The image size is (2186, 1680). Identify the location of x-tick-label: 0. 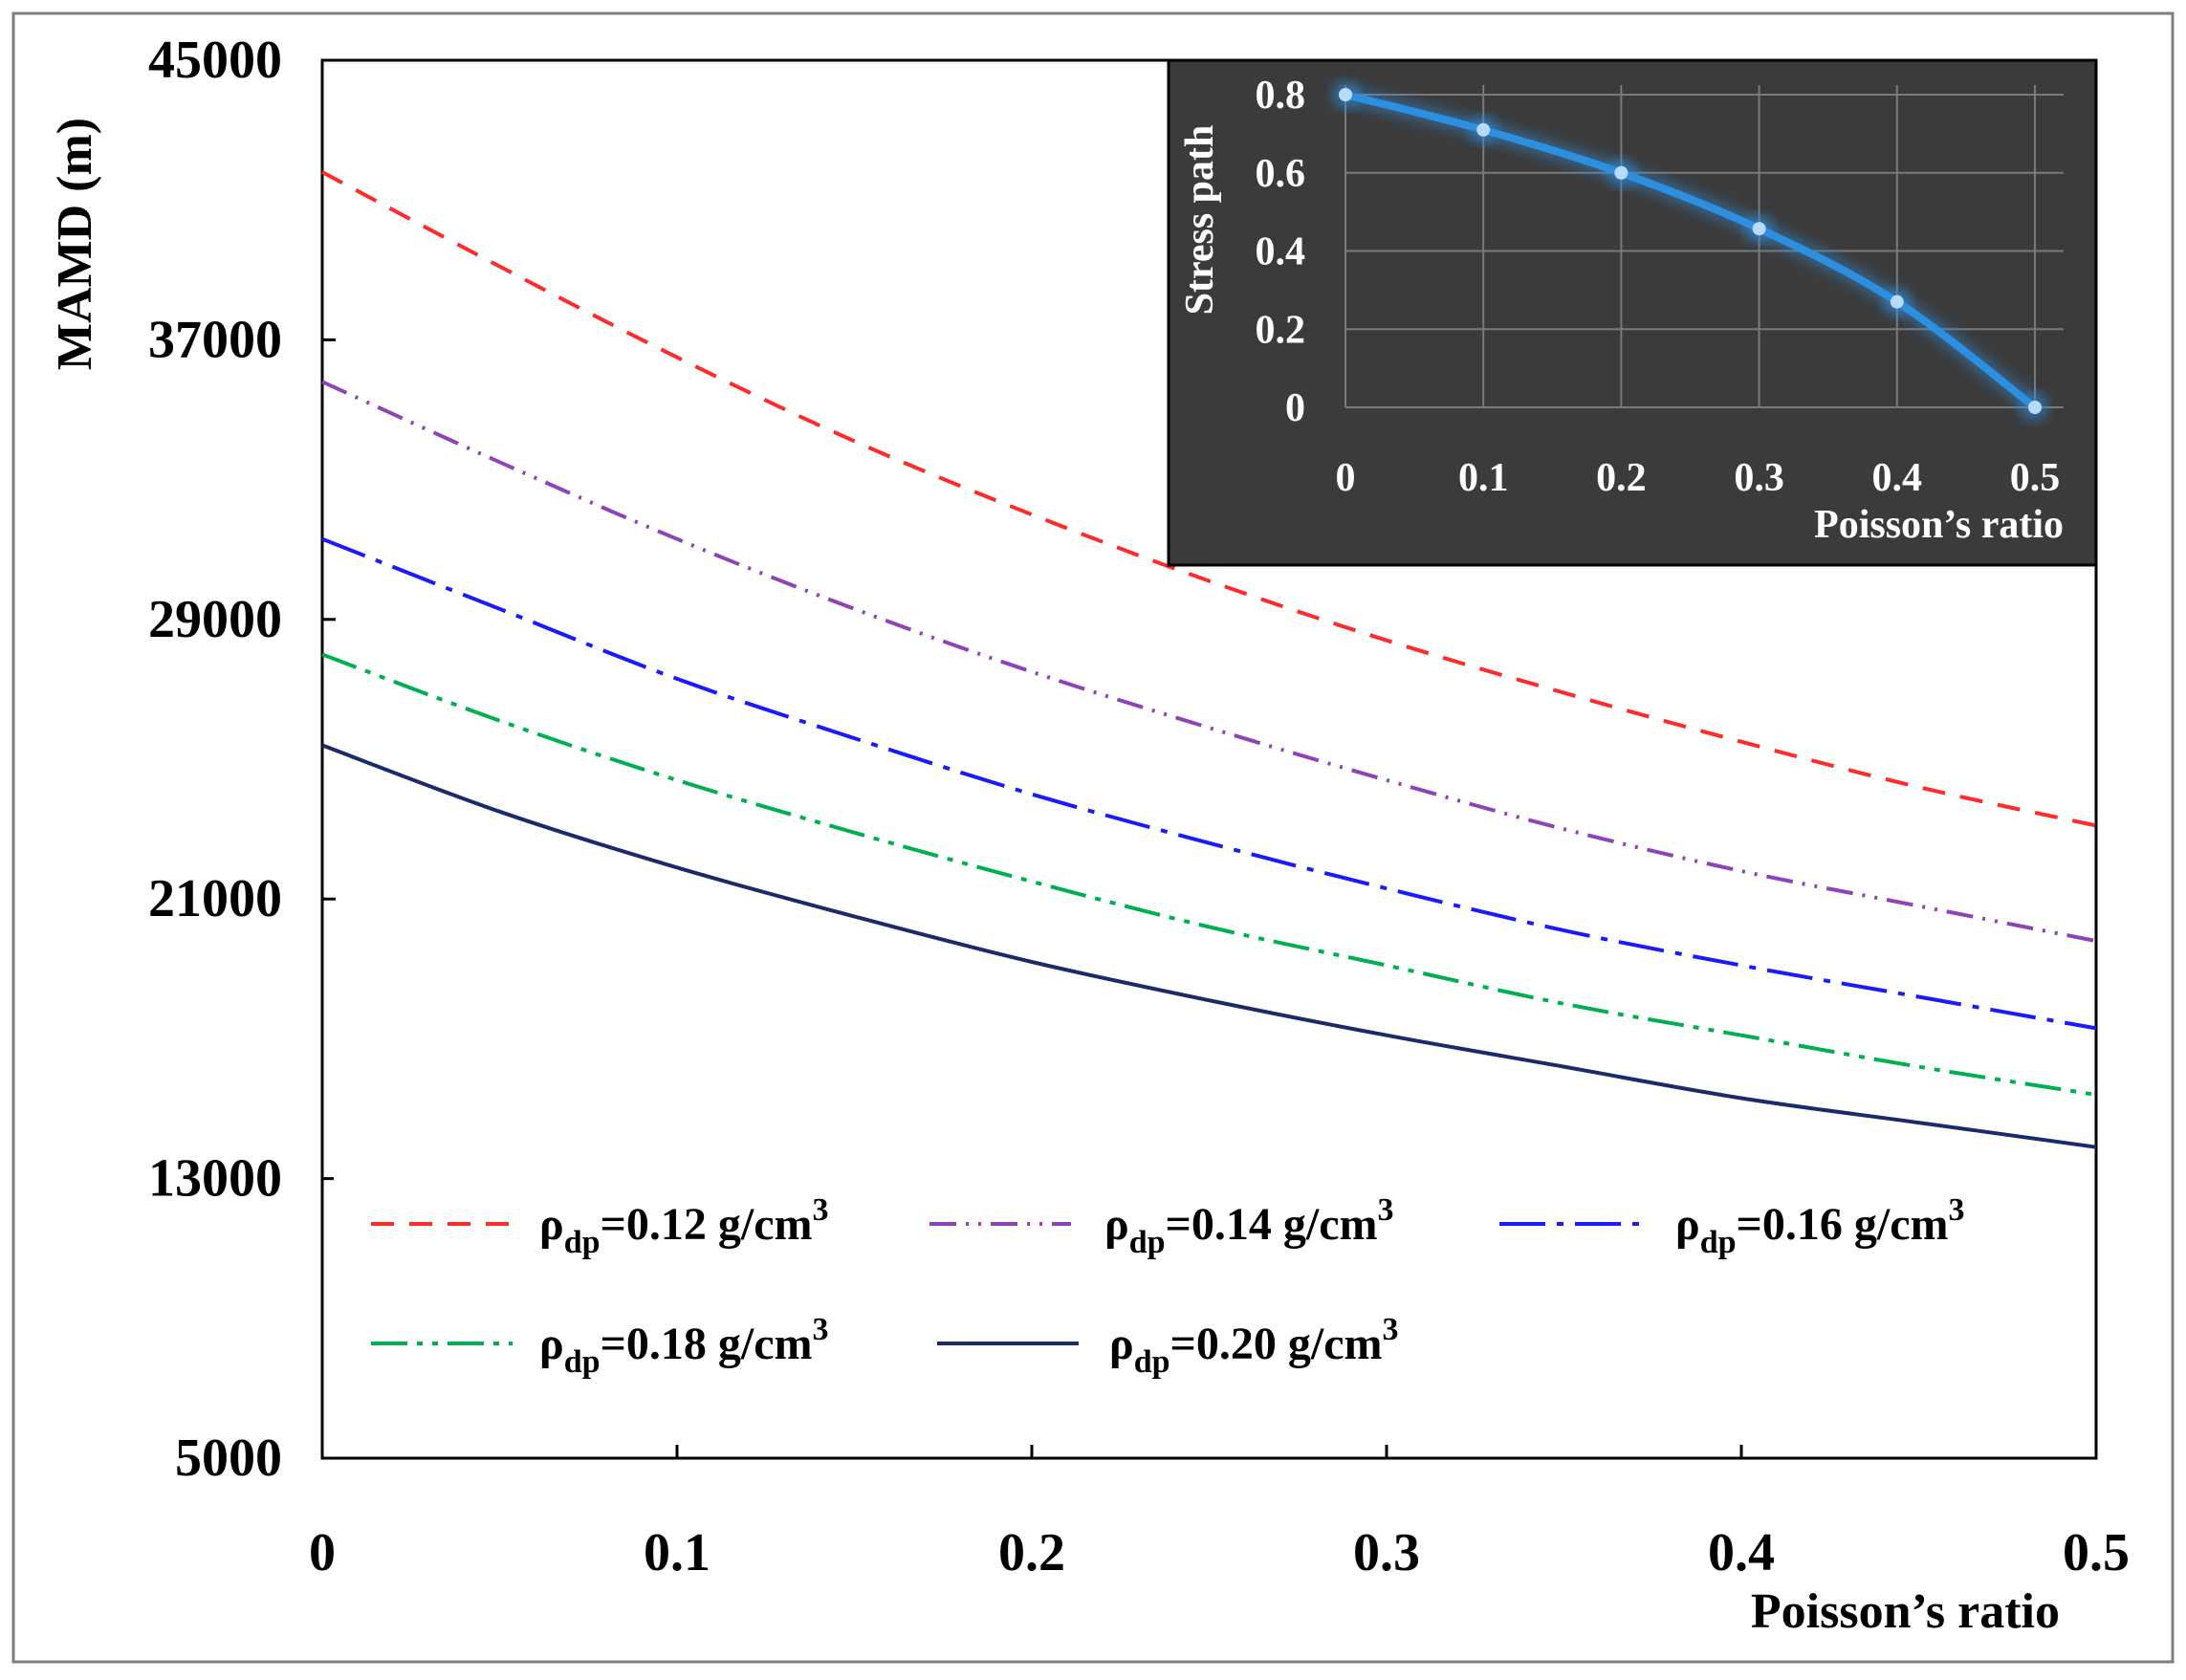
(322, 1552).